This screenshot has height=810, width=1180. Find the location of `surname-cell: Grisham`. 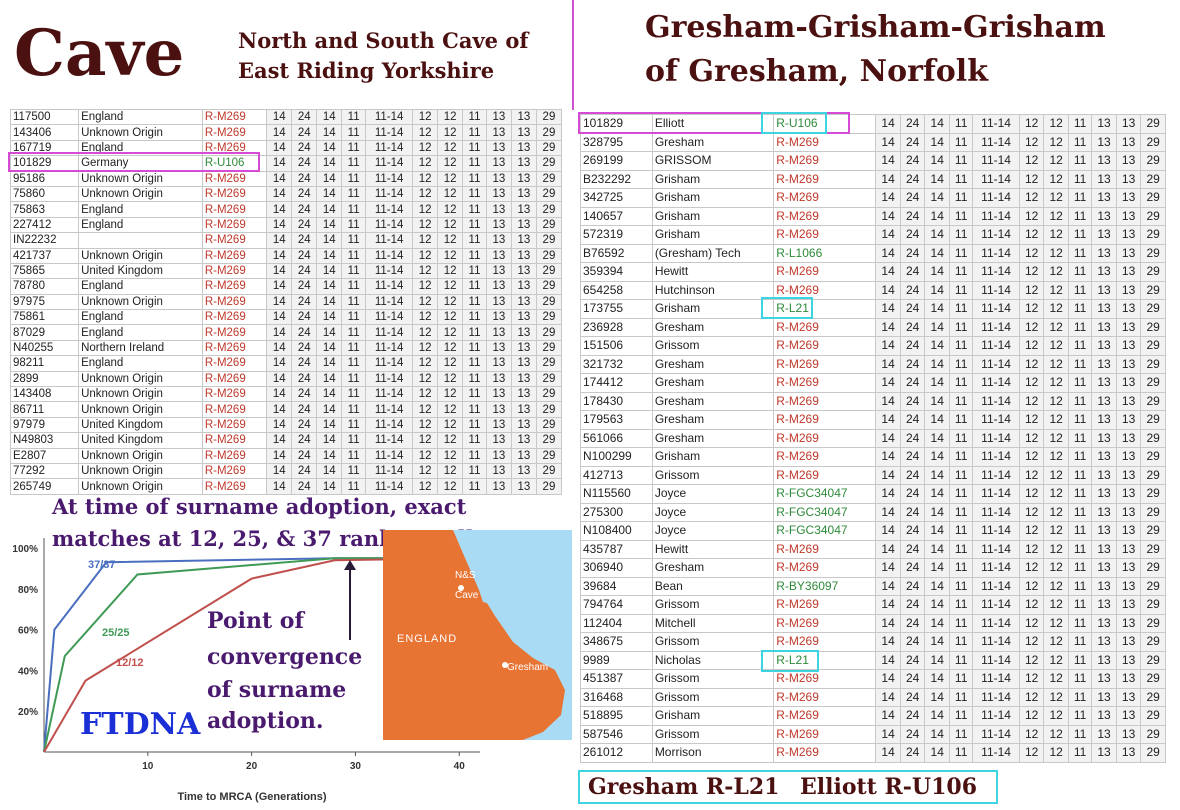

surname-cell: Grisham is located at coordinates (713, 235).